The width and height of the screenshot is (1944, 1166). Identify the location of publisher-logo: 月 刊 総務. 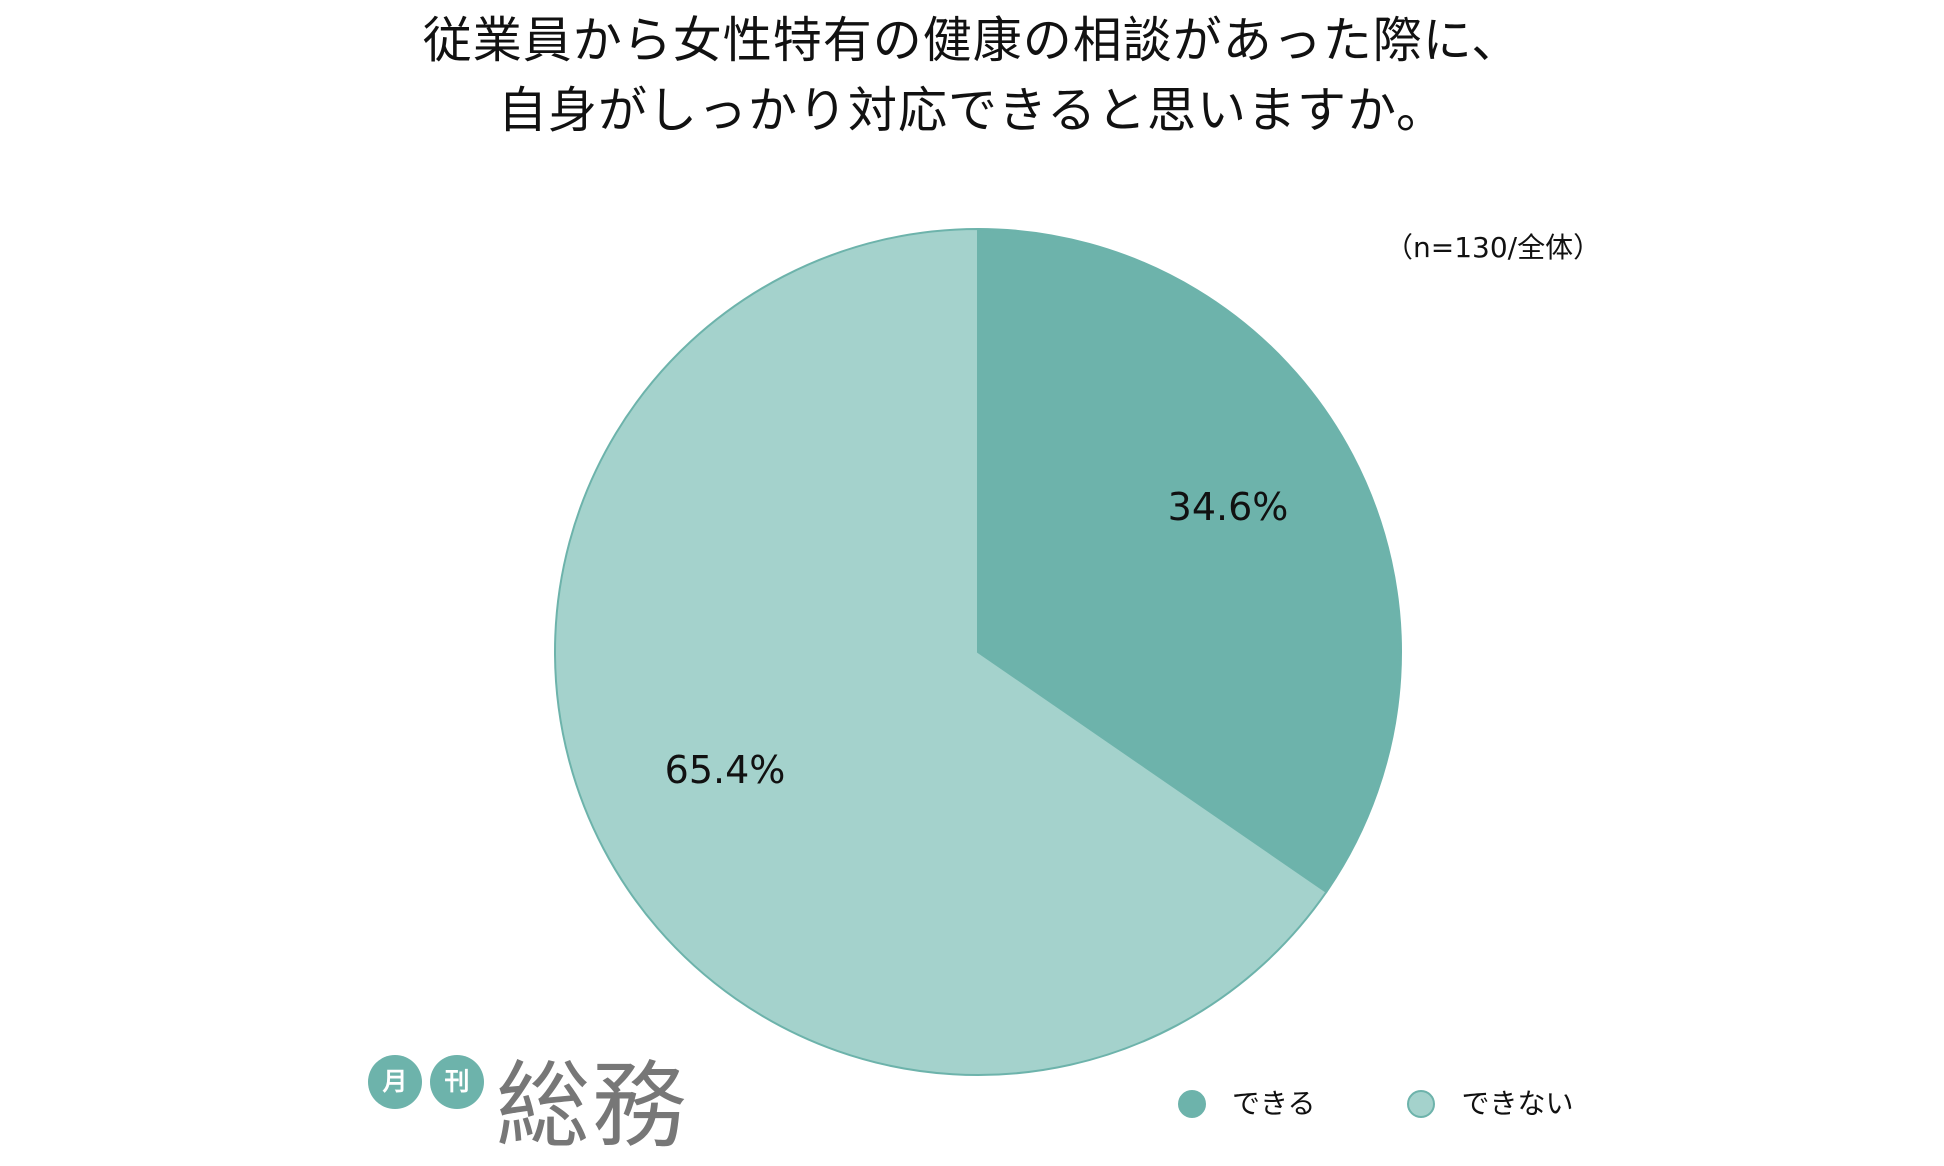
(528, 1106).